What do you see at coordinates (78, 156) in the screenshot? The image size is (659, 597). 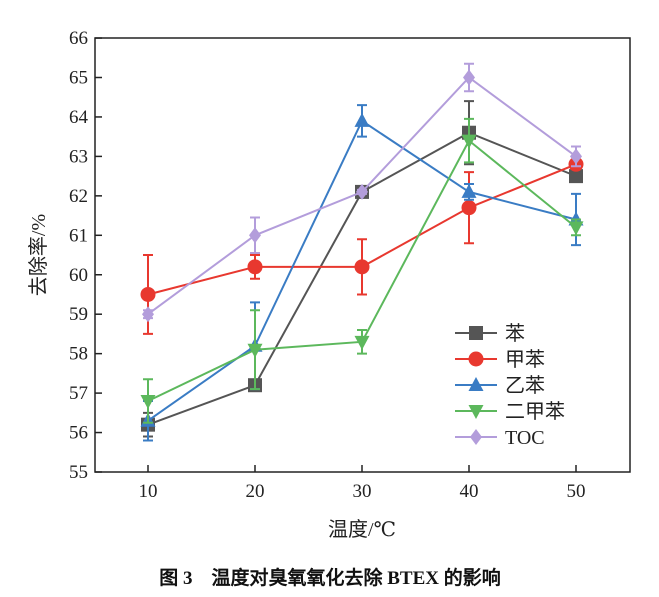 I see `y-tick-label: 63` at bounding box center [78, 156].